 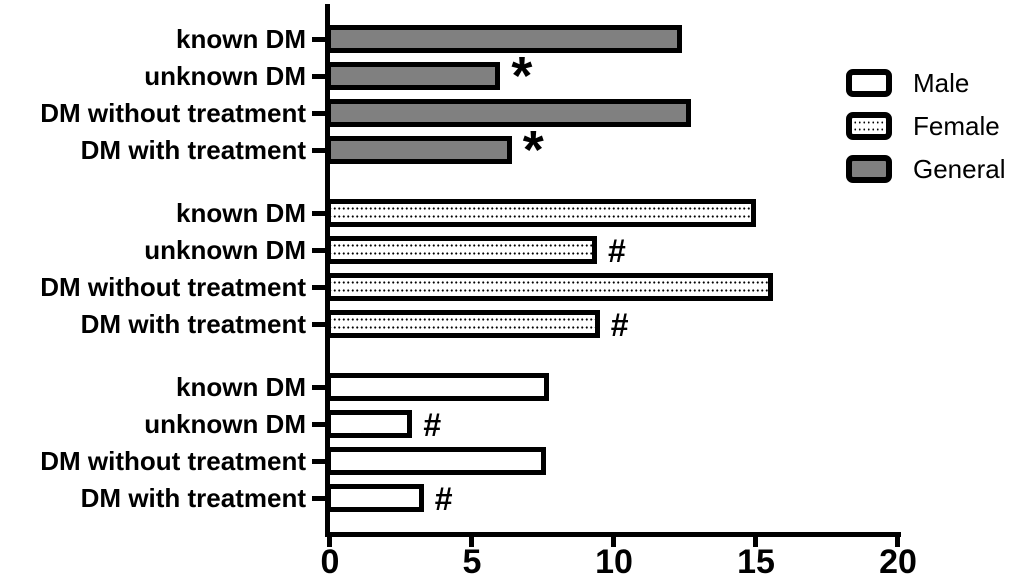 I want to click on bar-male-dm-with-treatment, so click(x=375, y=498).